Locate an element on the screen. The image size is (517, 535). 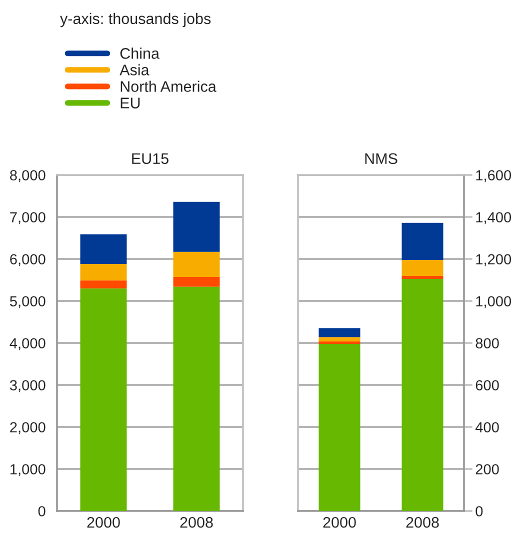
legend-label: North America is located at coordinates (168, 86).